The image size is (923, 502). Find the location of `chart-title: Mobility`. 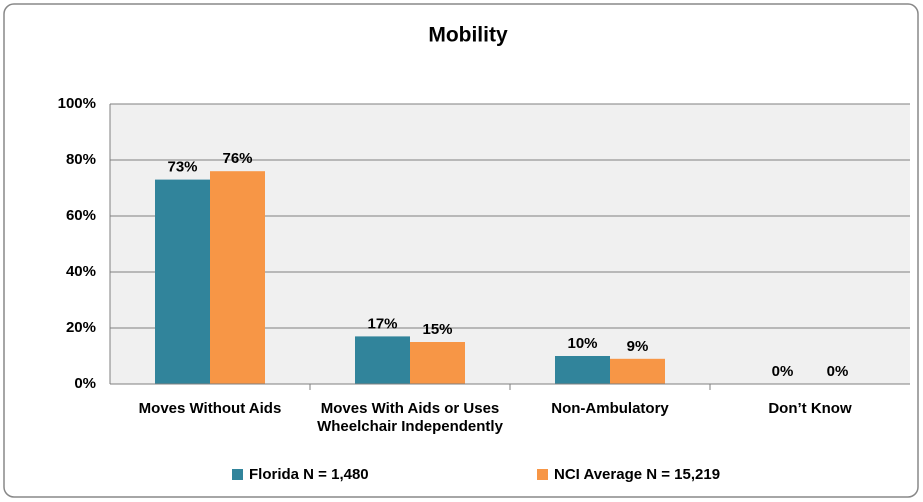

chart-title: Mobility is located at coordinates (468, 35).